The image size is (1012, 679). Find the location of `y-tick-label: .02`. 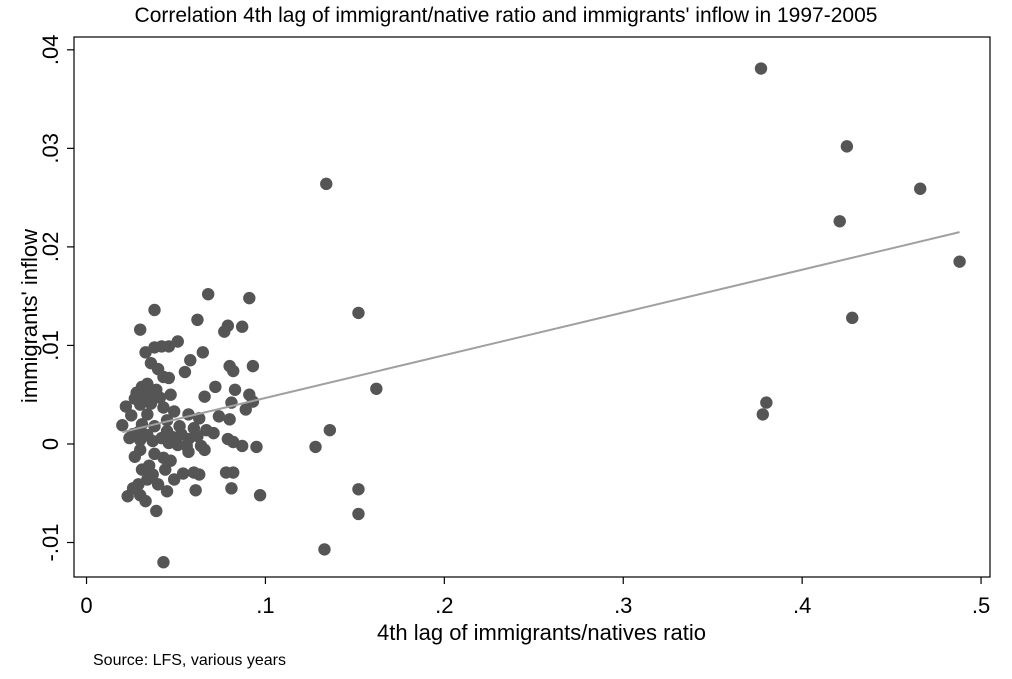

y-tick-label: .02 is located at coordinates (50, 247).